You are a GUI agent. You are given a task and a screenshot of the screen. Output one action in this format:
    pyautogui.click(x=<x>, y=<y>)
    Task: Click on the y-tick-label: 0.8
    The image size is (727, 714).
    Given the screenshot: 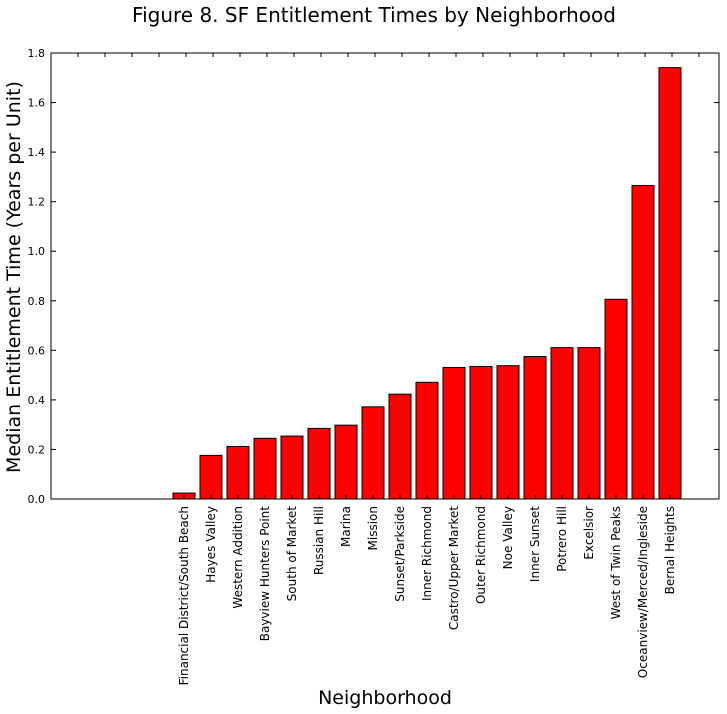 What is the action you would take?
    pyautogui.click(x=37, y=301)
    